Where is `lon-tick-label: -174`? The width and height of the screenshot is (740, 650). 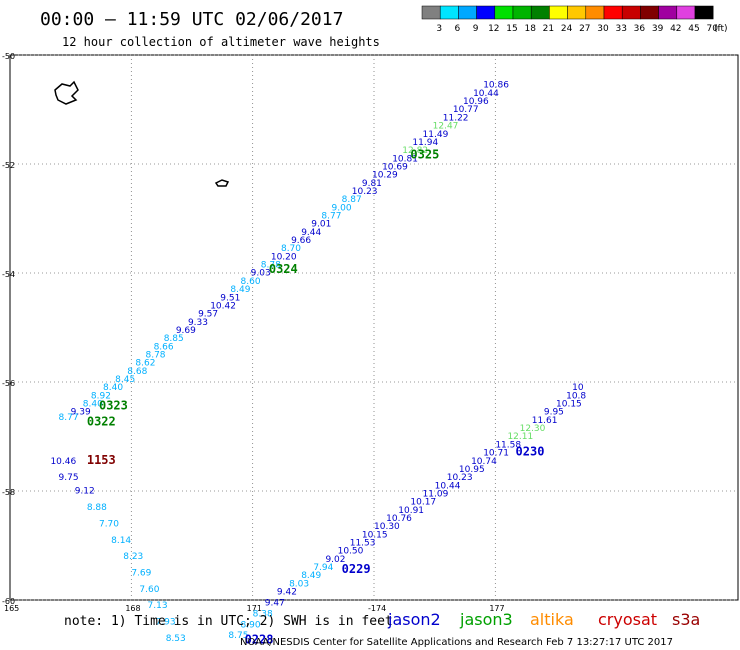 lon-tick-label: -174 is located at coordinates (377, 608).